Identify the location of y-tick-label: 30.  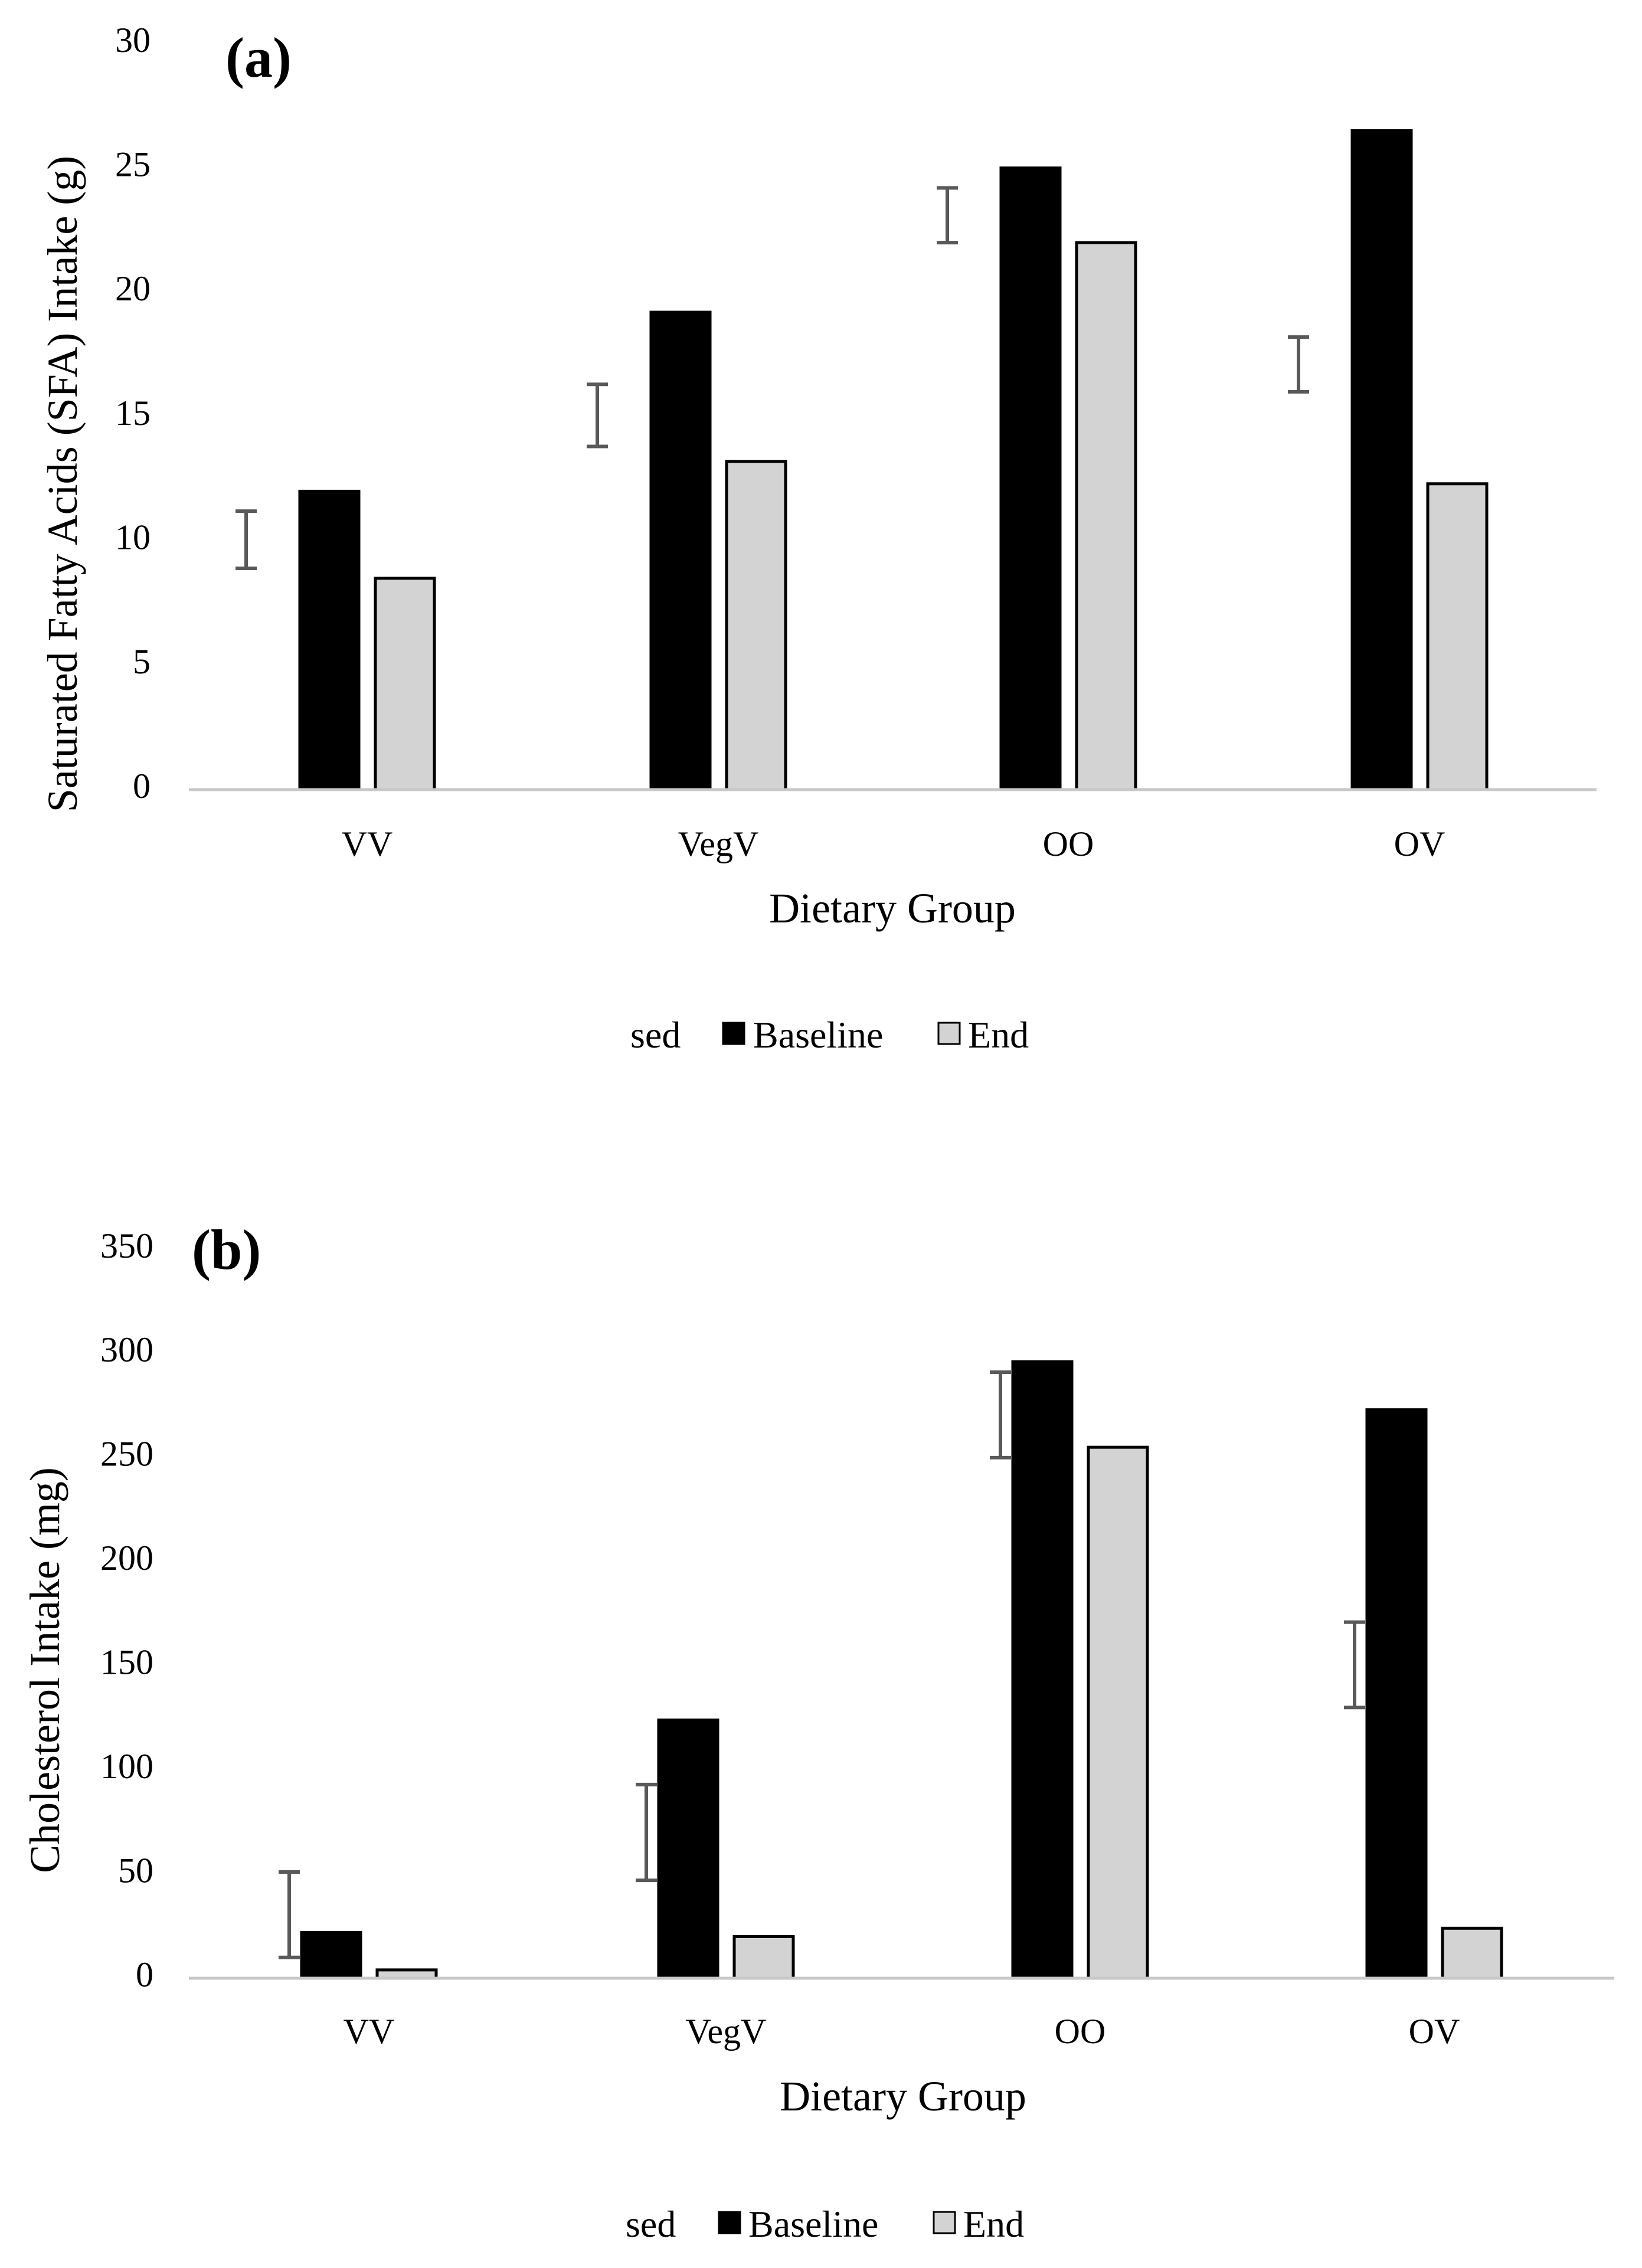
(133, 40).